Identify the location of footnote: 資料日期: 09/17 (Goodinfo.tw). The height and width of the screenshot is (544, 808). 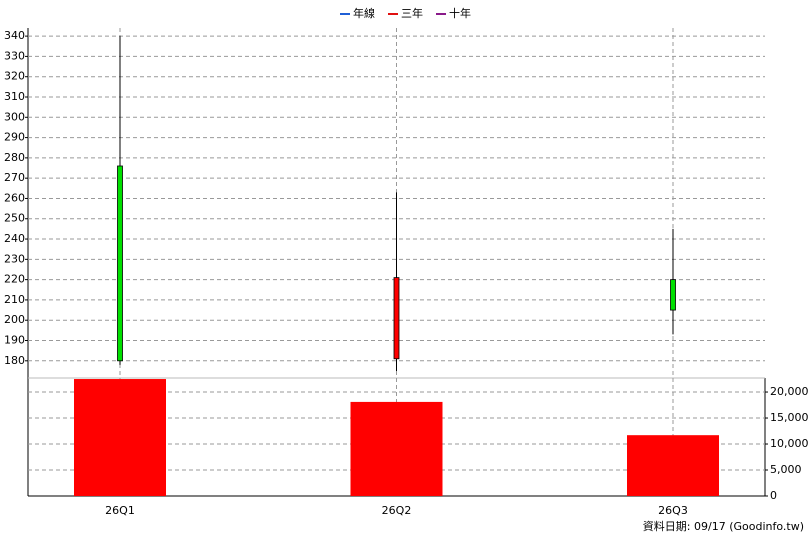
(723, 526).